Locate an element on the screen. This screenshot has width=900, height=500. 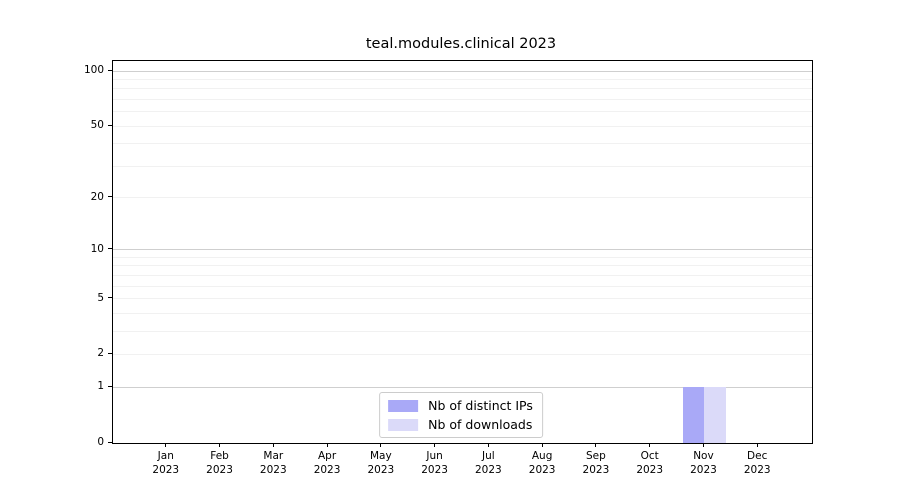
x-tick-mark-may-2023 is located at coordinates (381, 445).